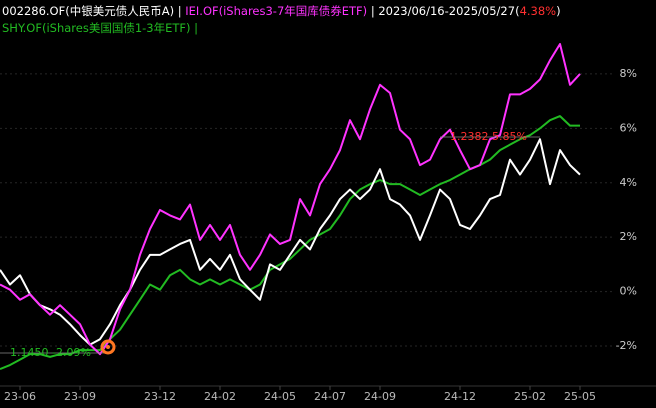  I want to click on annotation: 1.1450 -2.09%, so click(50, 352).